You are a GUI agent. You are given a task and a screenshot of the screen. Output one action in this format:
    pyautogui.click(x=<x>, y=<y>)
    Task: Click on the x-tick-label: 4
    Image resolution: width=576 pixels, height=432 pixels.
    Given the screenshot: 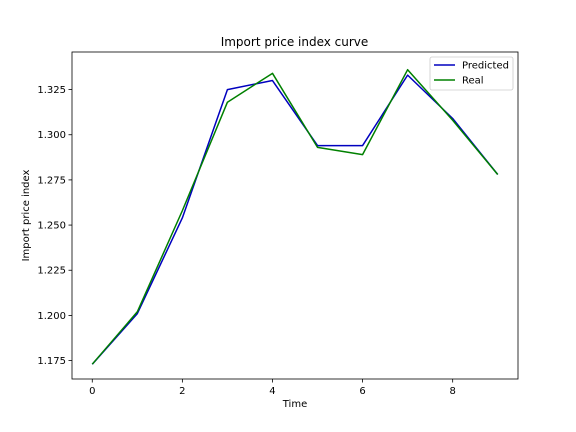 What is the action you would take?
    pyautogui.click(x=272, y=391)
    